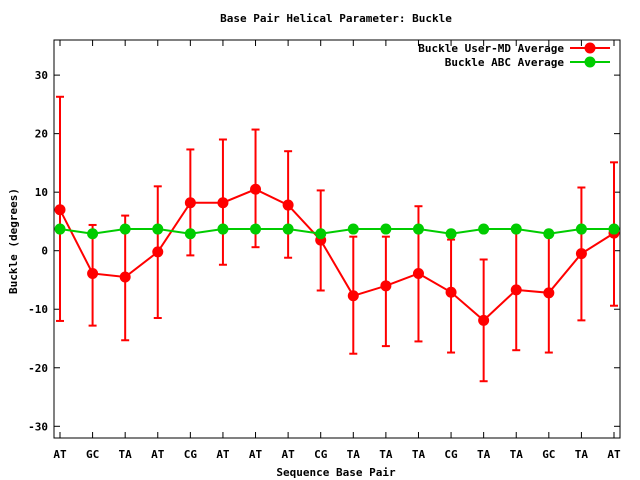 The width and height of the screenshot is (640, 480). What do you see at coordinates (44, 251) in the screenshot?
I see `y-tick-label: 0` at bounding box center [44, 251].